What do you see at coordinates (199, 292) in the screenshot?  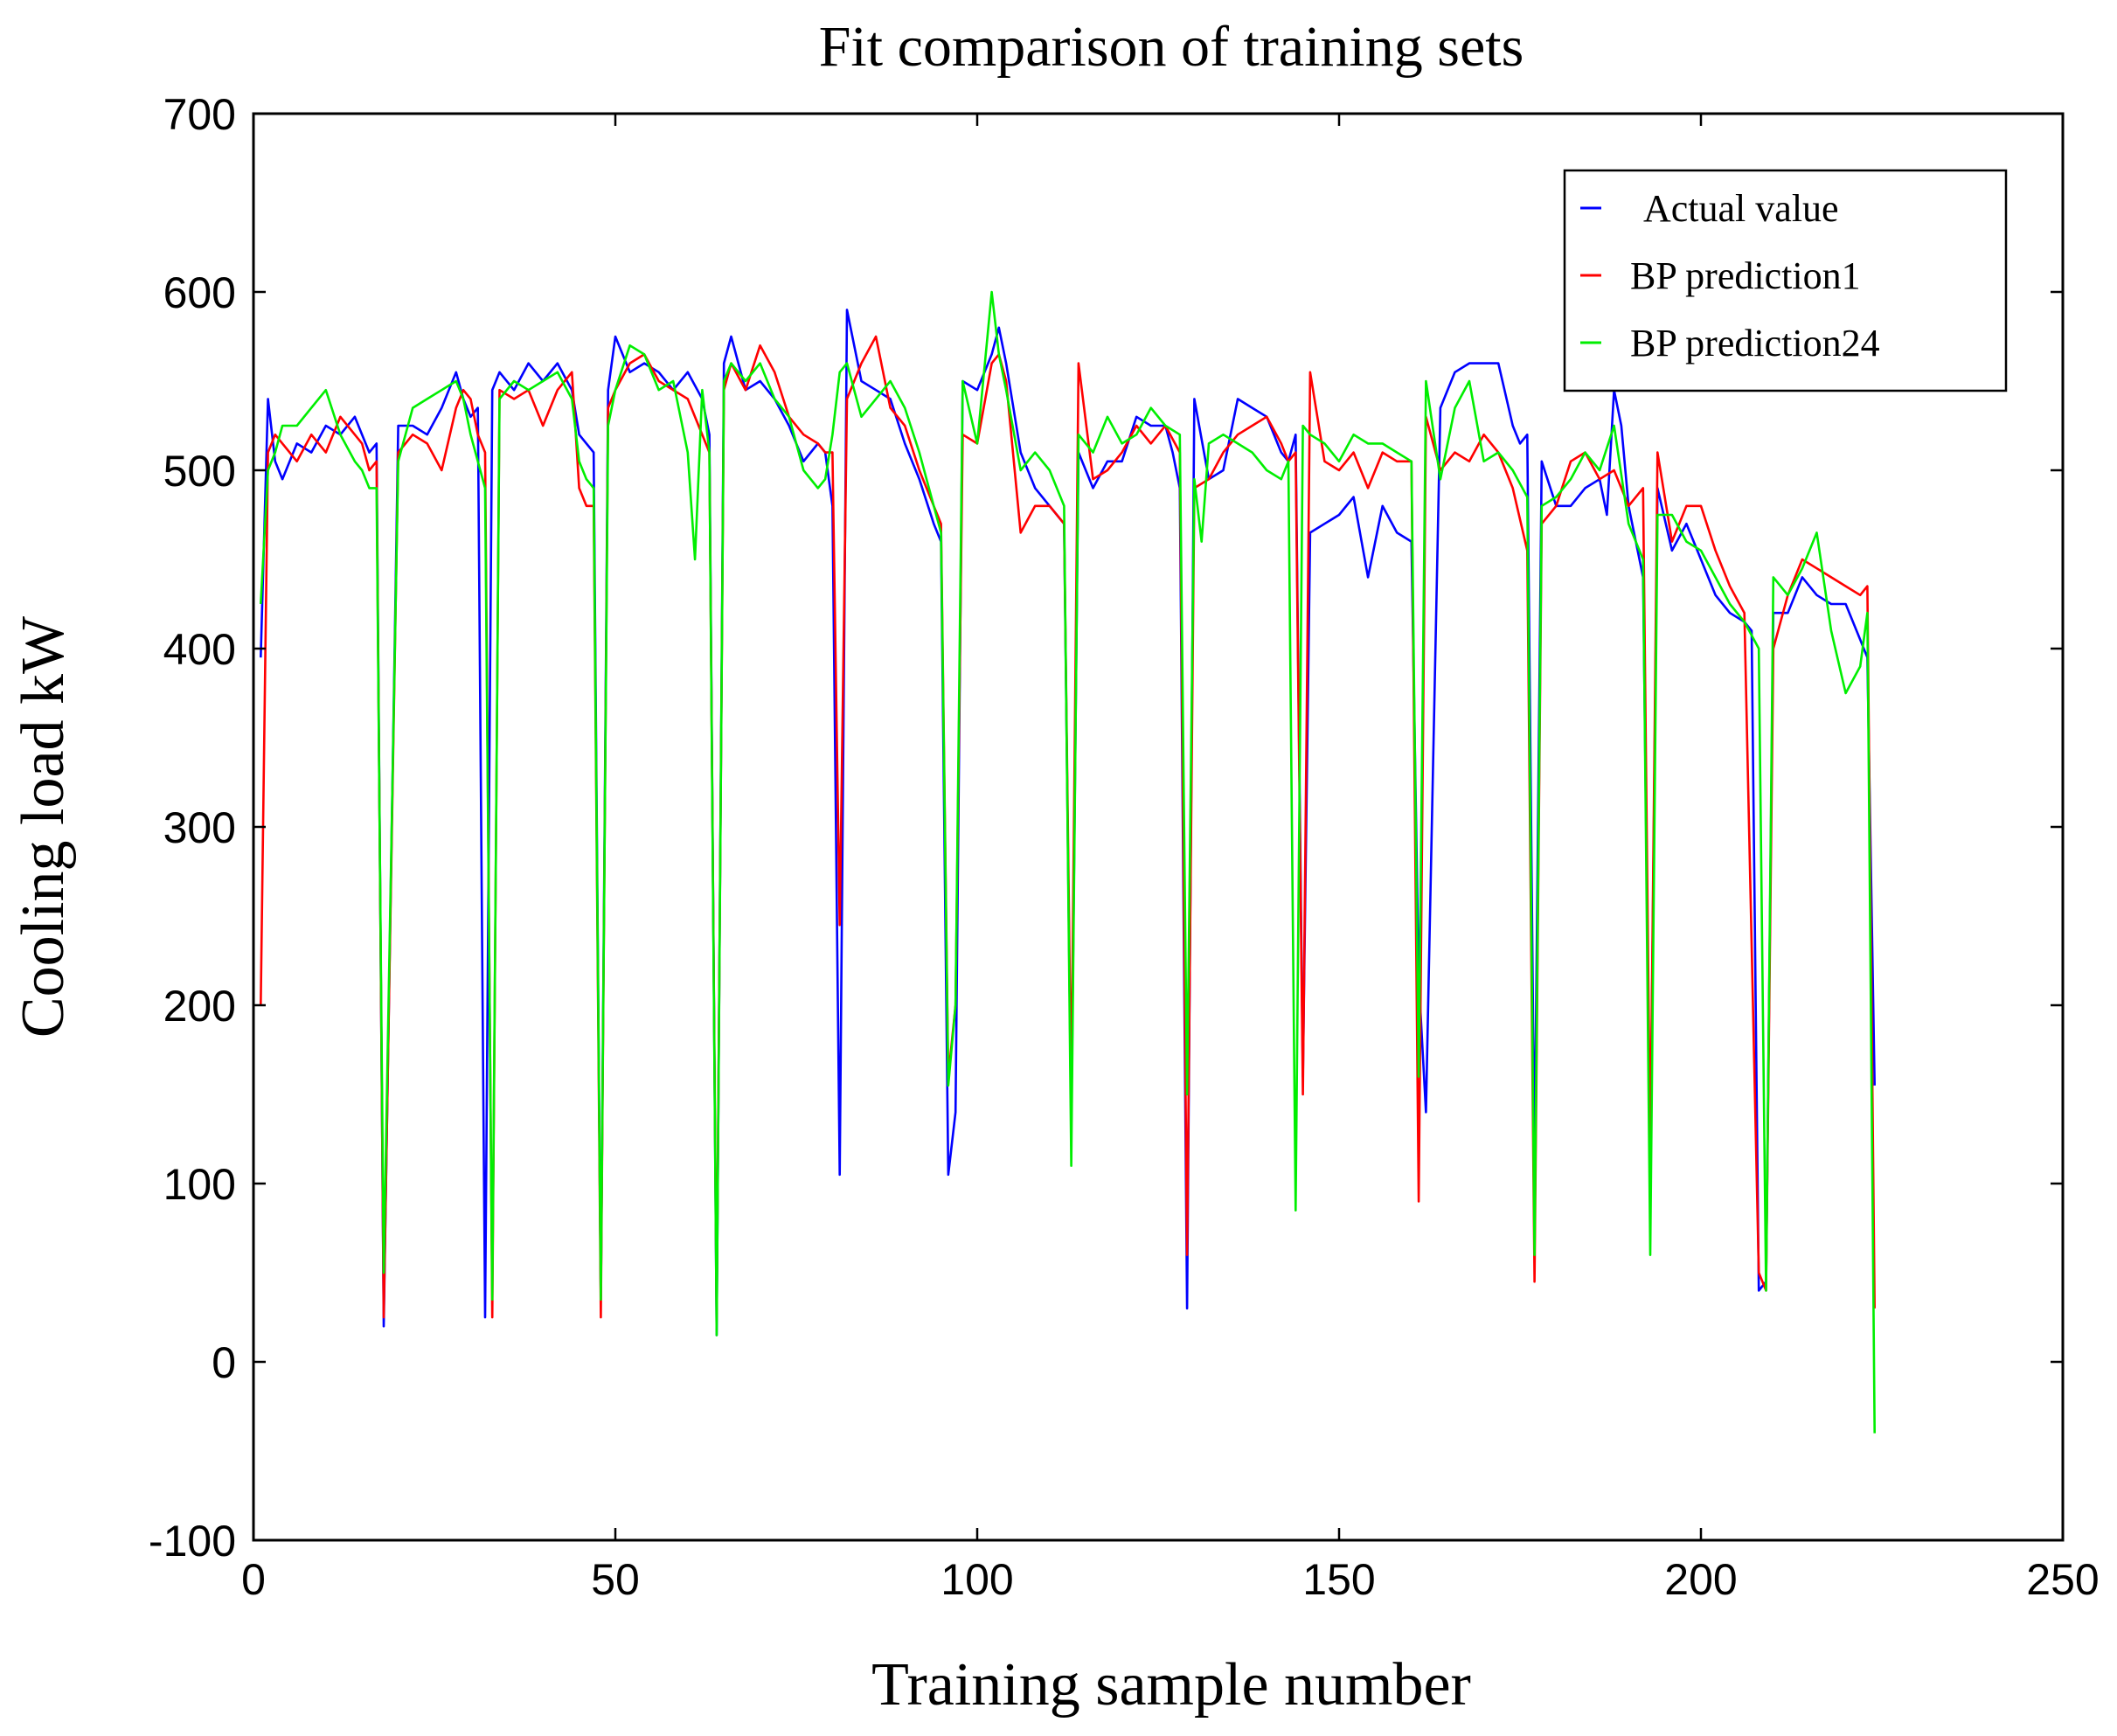 I see `y-tick-label: 600` at bounding box center [199, 292].